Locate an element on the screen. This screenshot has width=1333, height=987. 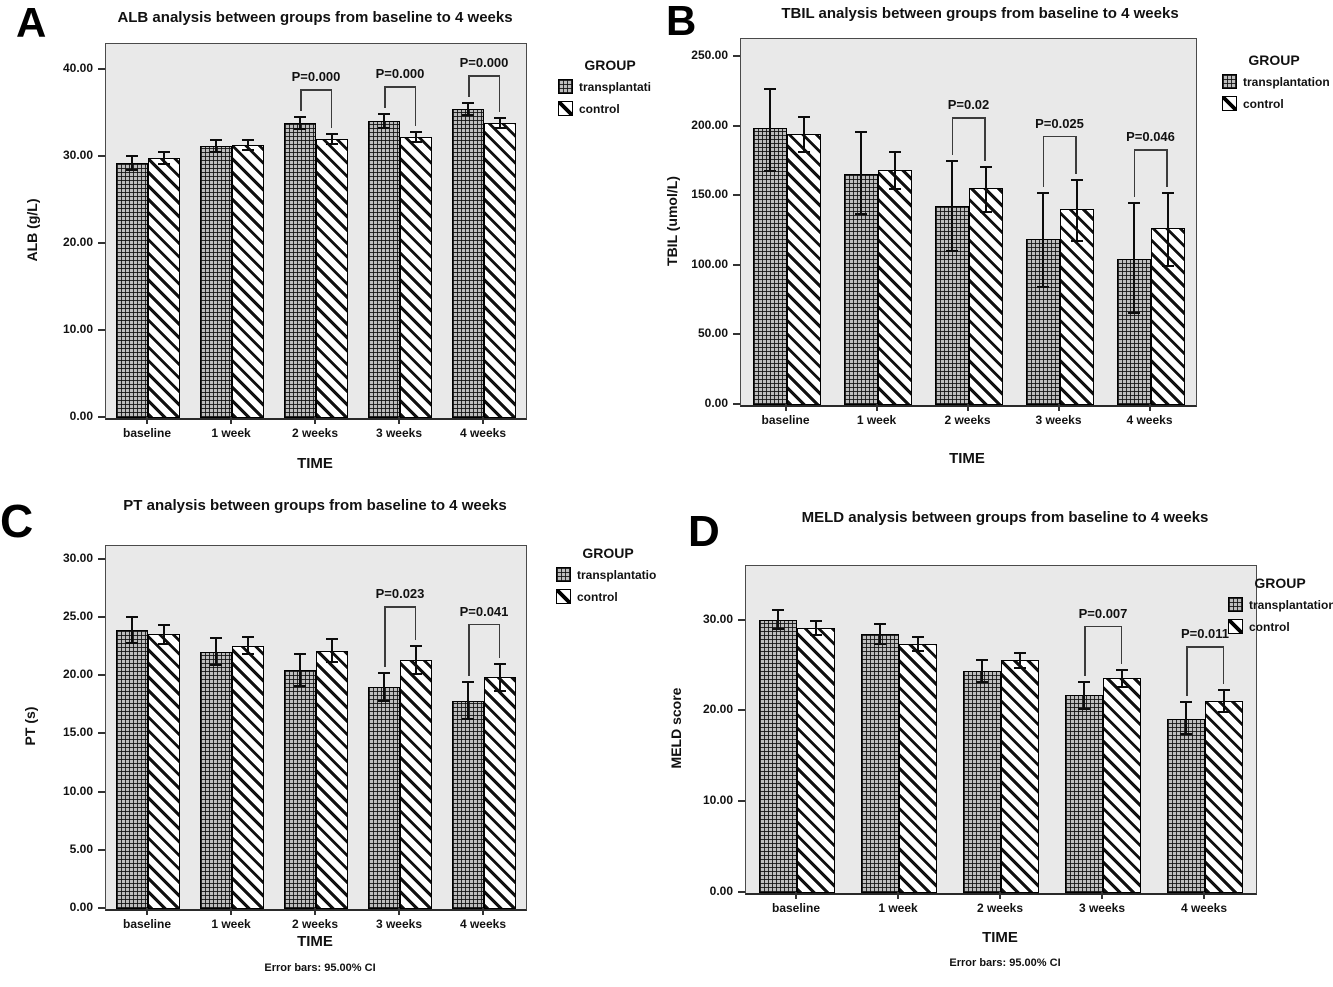
xtick-label: baseline is located at coordinates (147, 924).